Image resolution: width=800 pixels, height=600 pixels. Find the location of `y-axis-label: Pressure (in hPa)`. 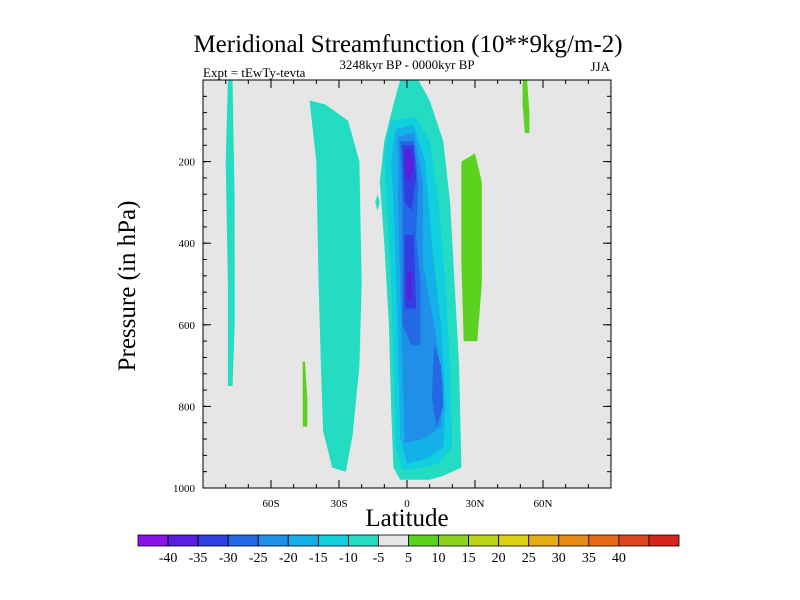

y-axis-label: Pressure (in hPa) is located at coordinates (127, 286).